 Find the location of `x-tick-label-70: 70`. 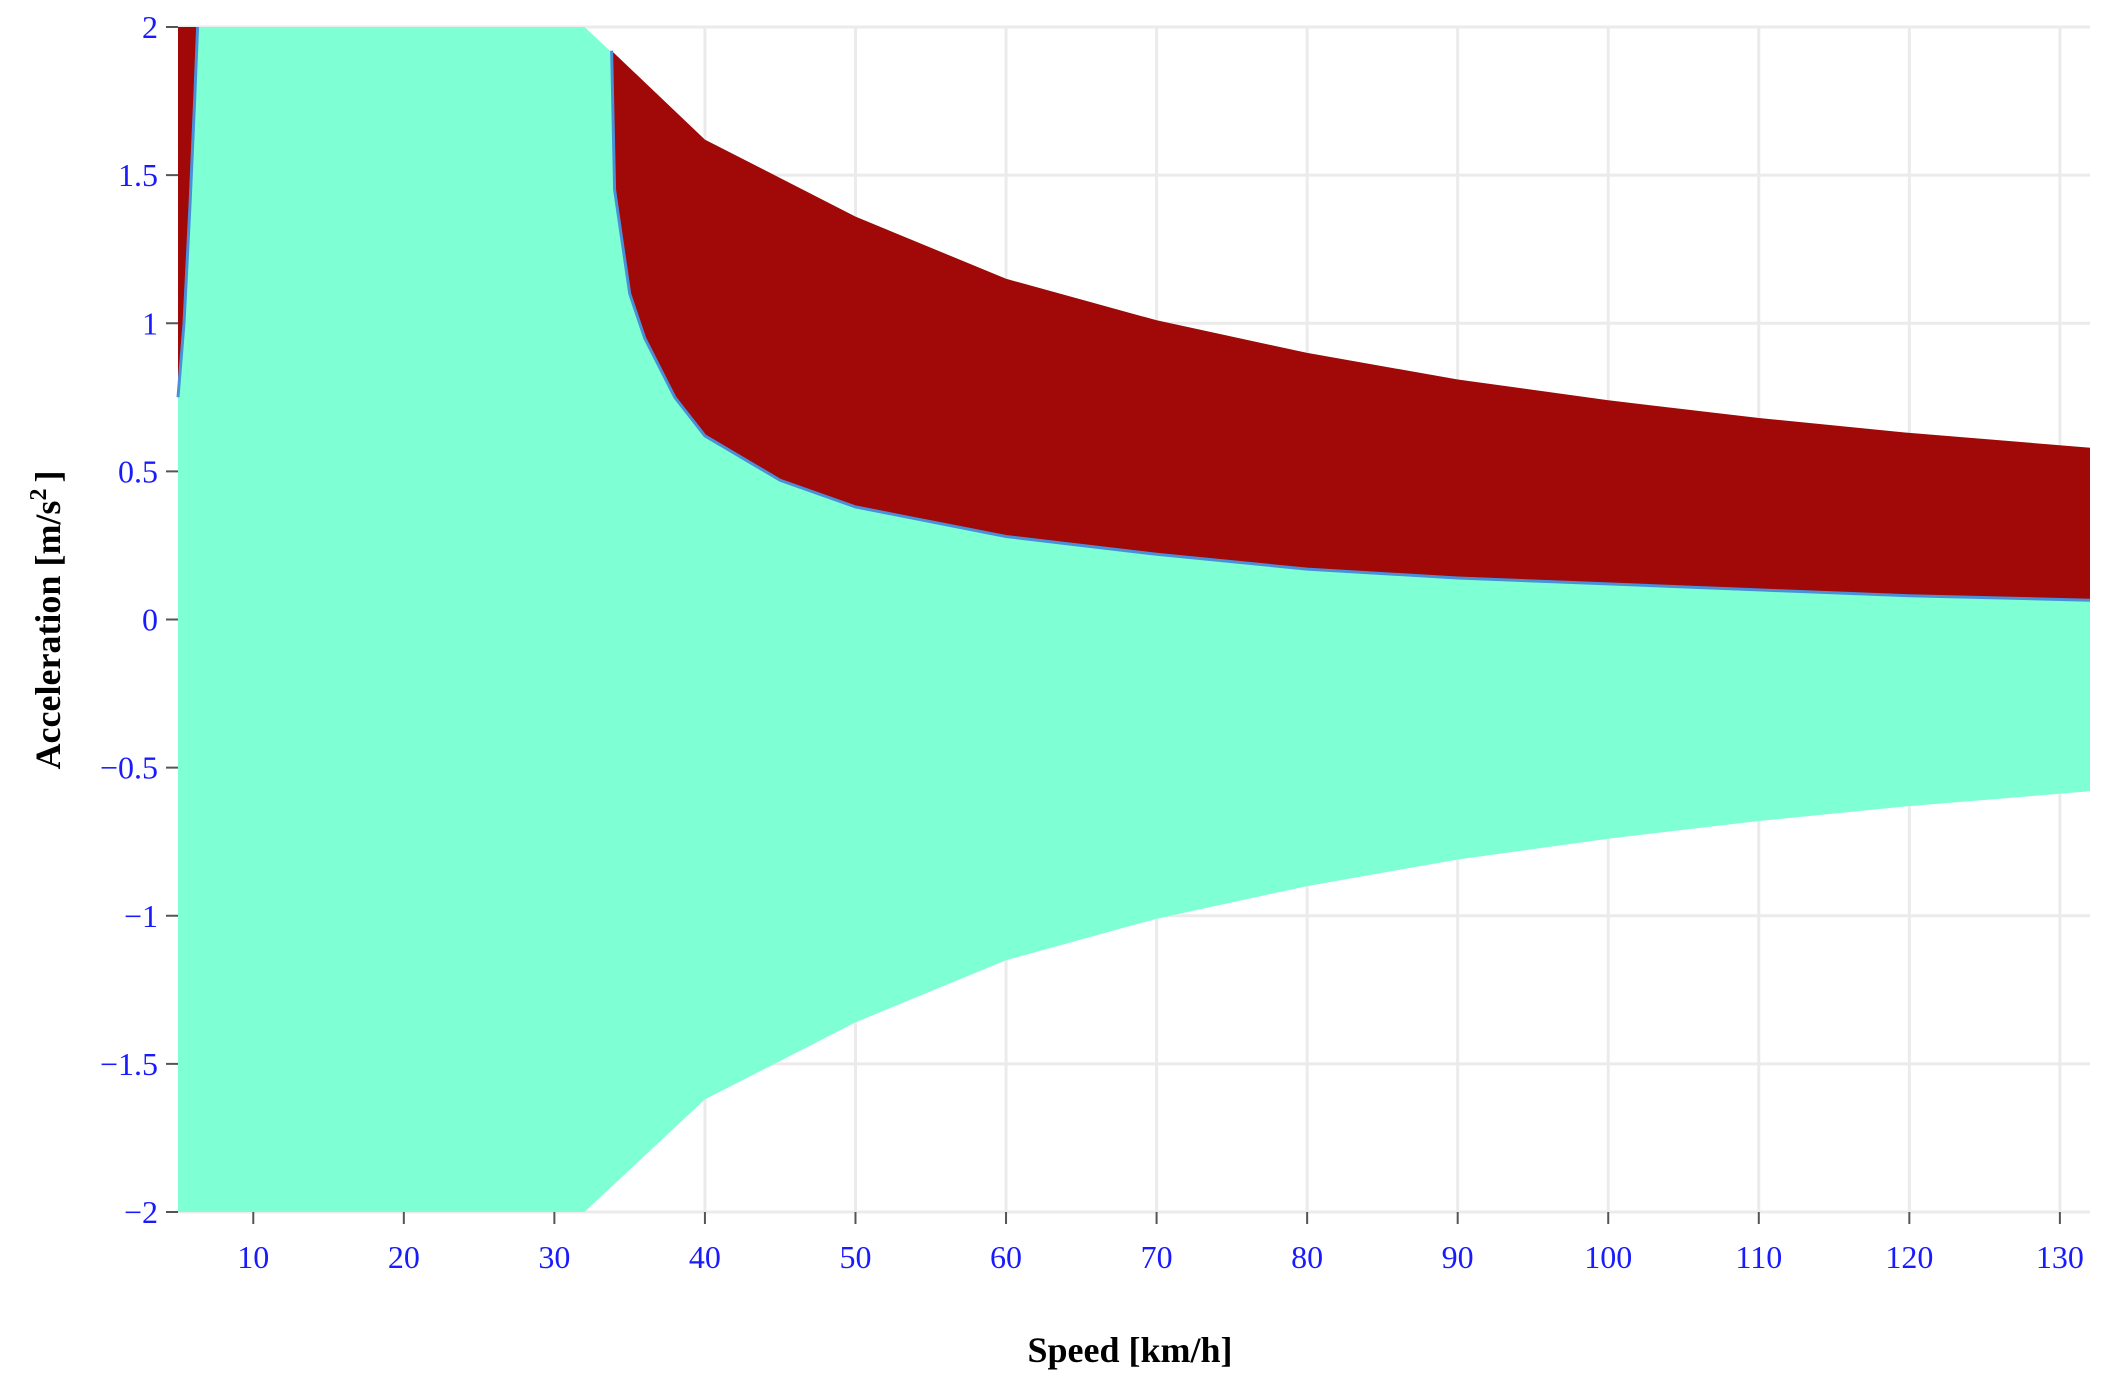

x-tick-label-70: 70 is located at coordinates (1157, 1257).